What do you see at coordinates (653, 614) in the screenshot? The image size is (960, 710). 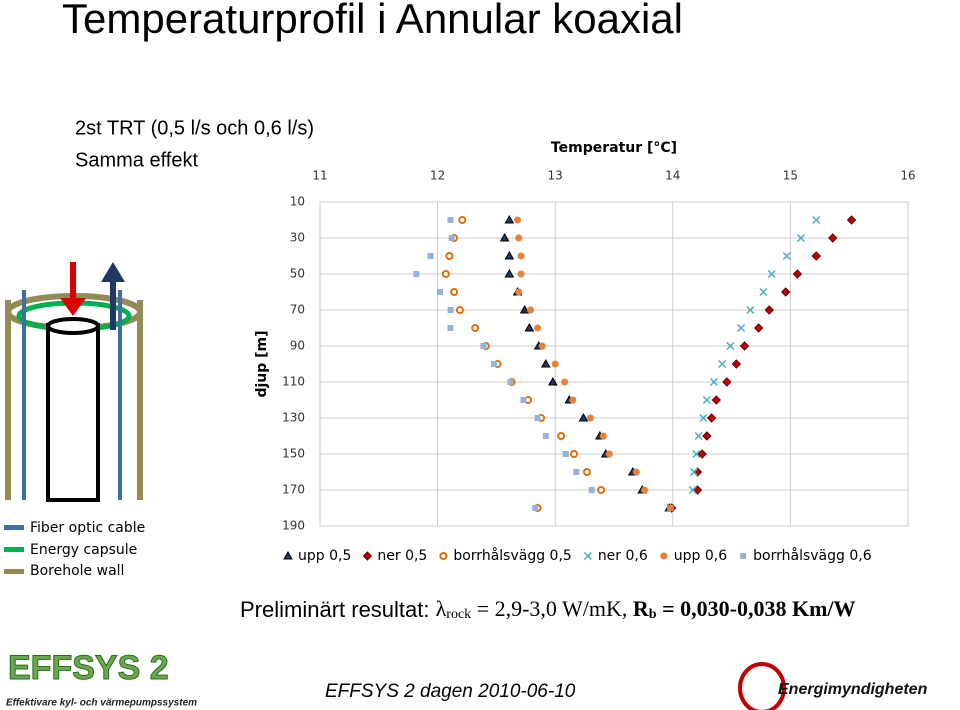 I see `result-text: b` at bounding box center [653, 614].